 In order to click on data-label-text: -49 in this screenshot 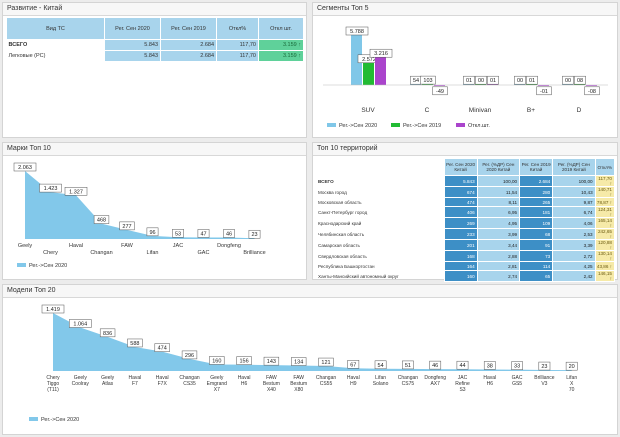, I will do `click(440, 92)`.